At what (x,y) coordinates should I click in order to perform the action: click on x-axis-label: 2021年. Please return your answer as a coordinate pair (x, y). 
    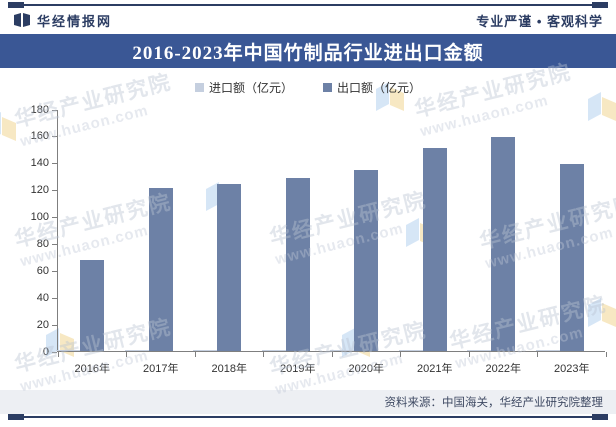
    Looking at the image, I should click on (435, 369).